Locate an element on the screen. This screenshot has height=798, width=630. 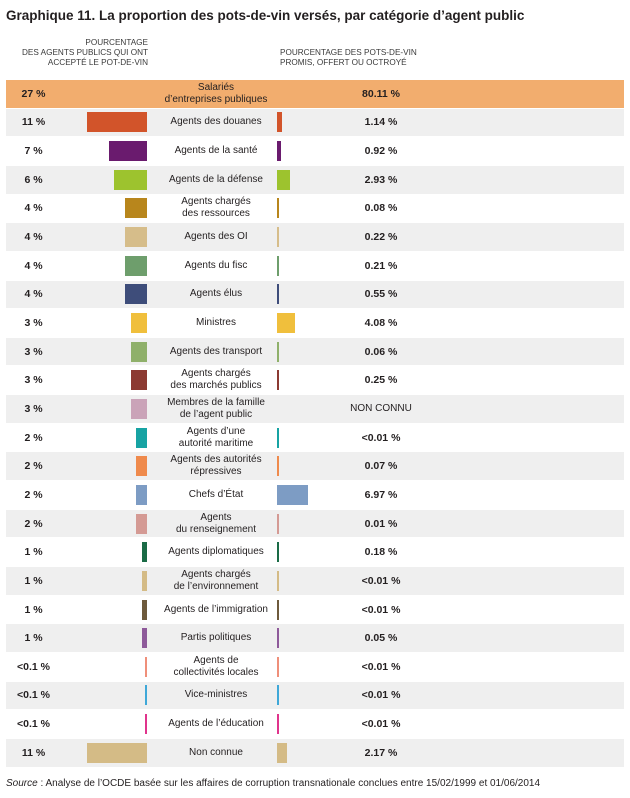
category-label-line: de l’agent public is located at coordinates (216, 414).